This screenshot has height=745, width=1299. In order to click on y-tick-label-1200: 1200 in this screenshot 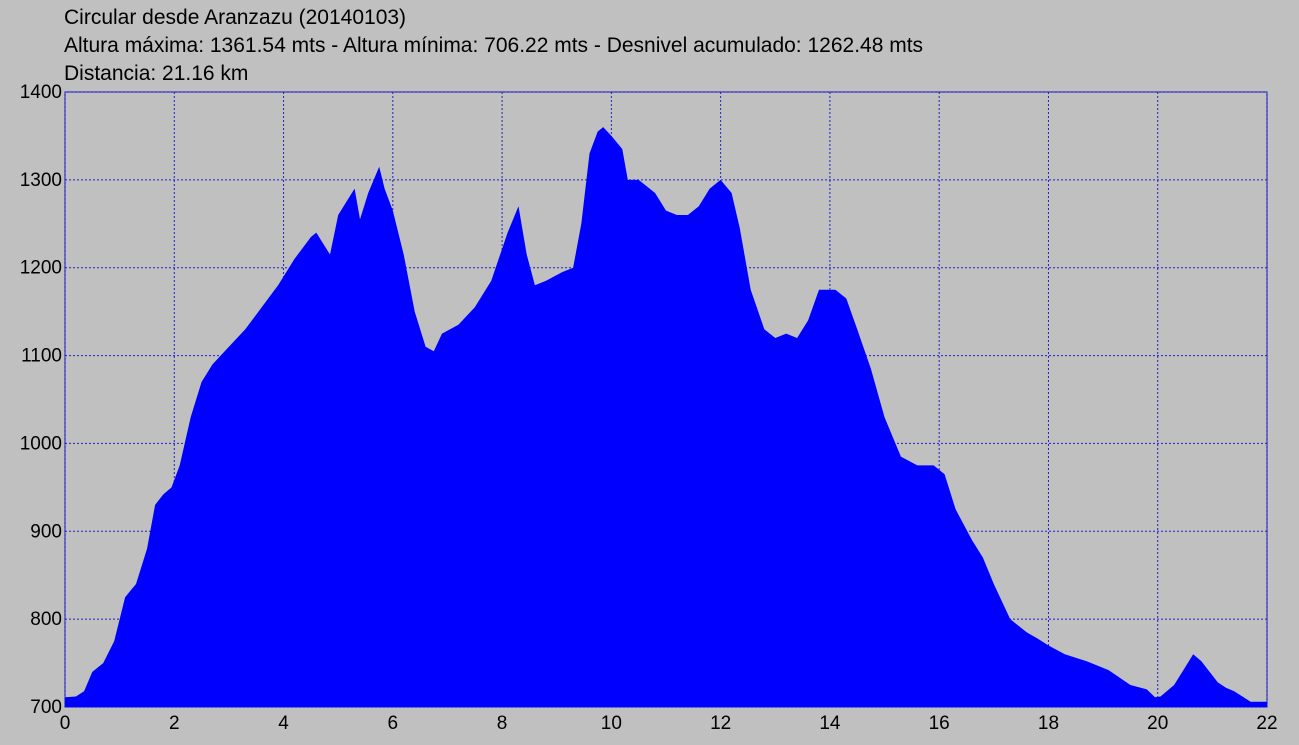, I will do `click(41, 268)`.